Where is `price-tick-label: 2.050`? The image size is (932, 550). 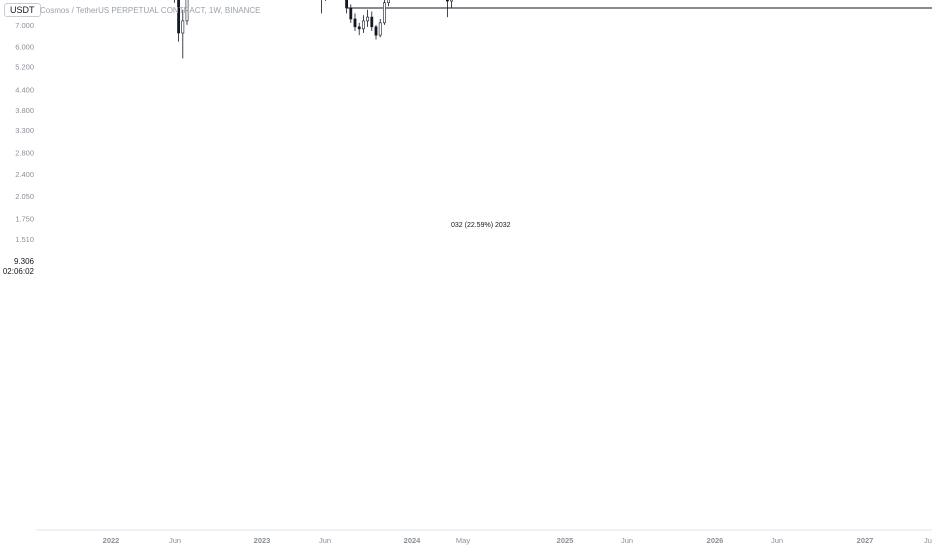
price-tick-label: 2.050 is located at coordinates (24, 196).